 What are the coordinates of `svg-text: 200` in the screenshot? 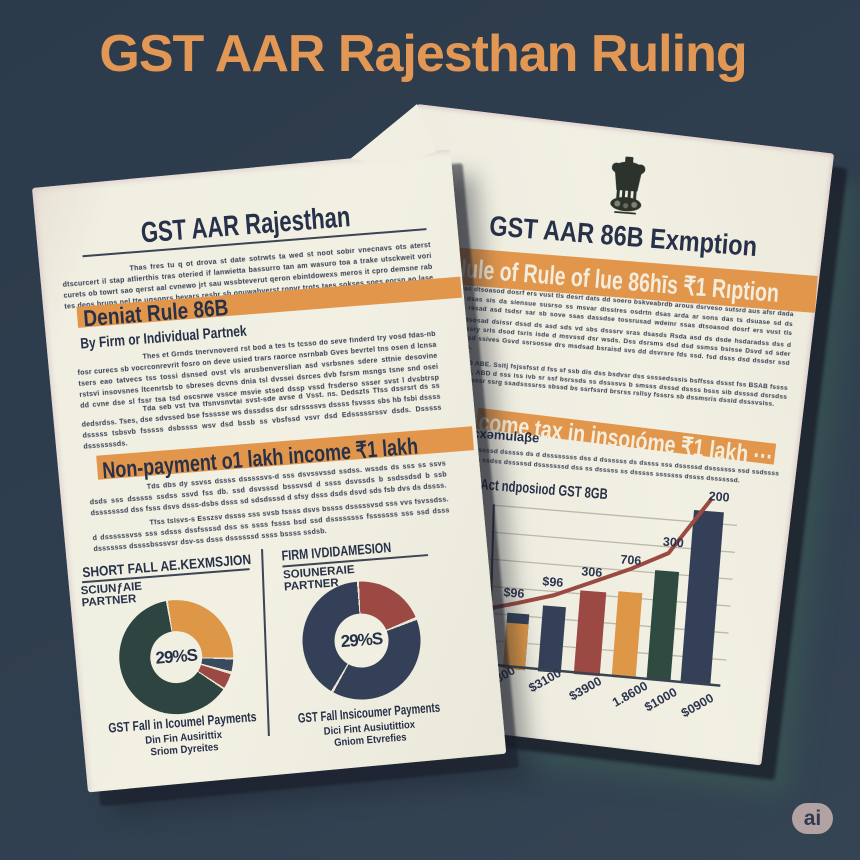 It's located at (719, 497).